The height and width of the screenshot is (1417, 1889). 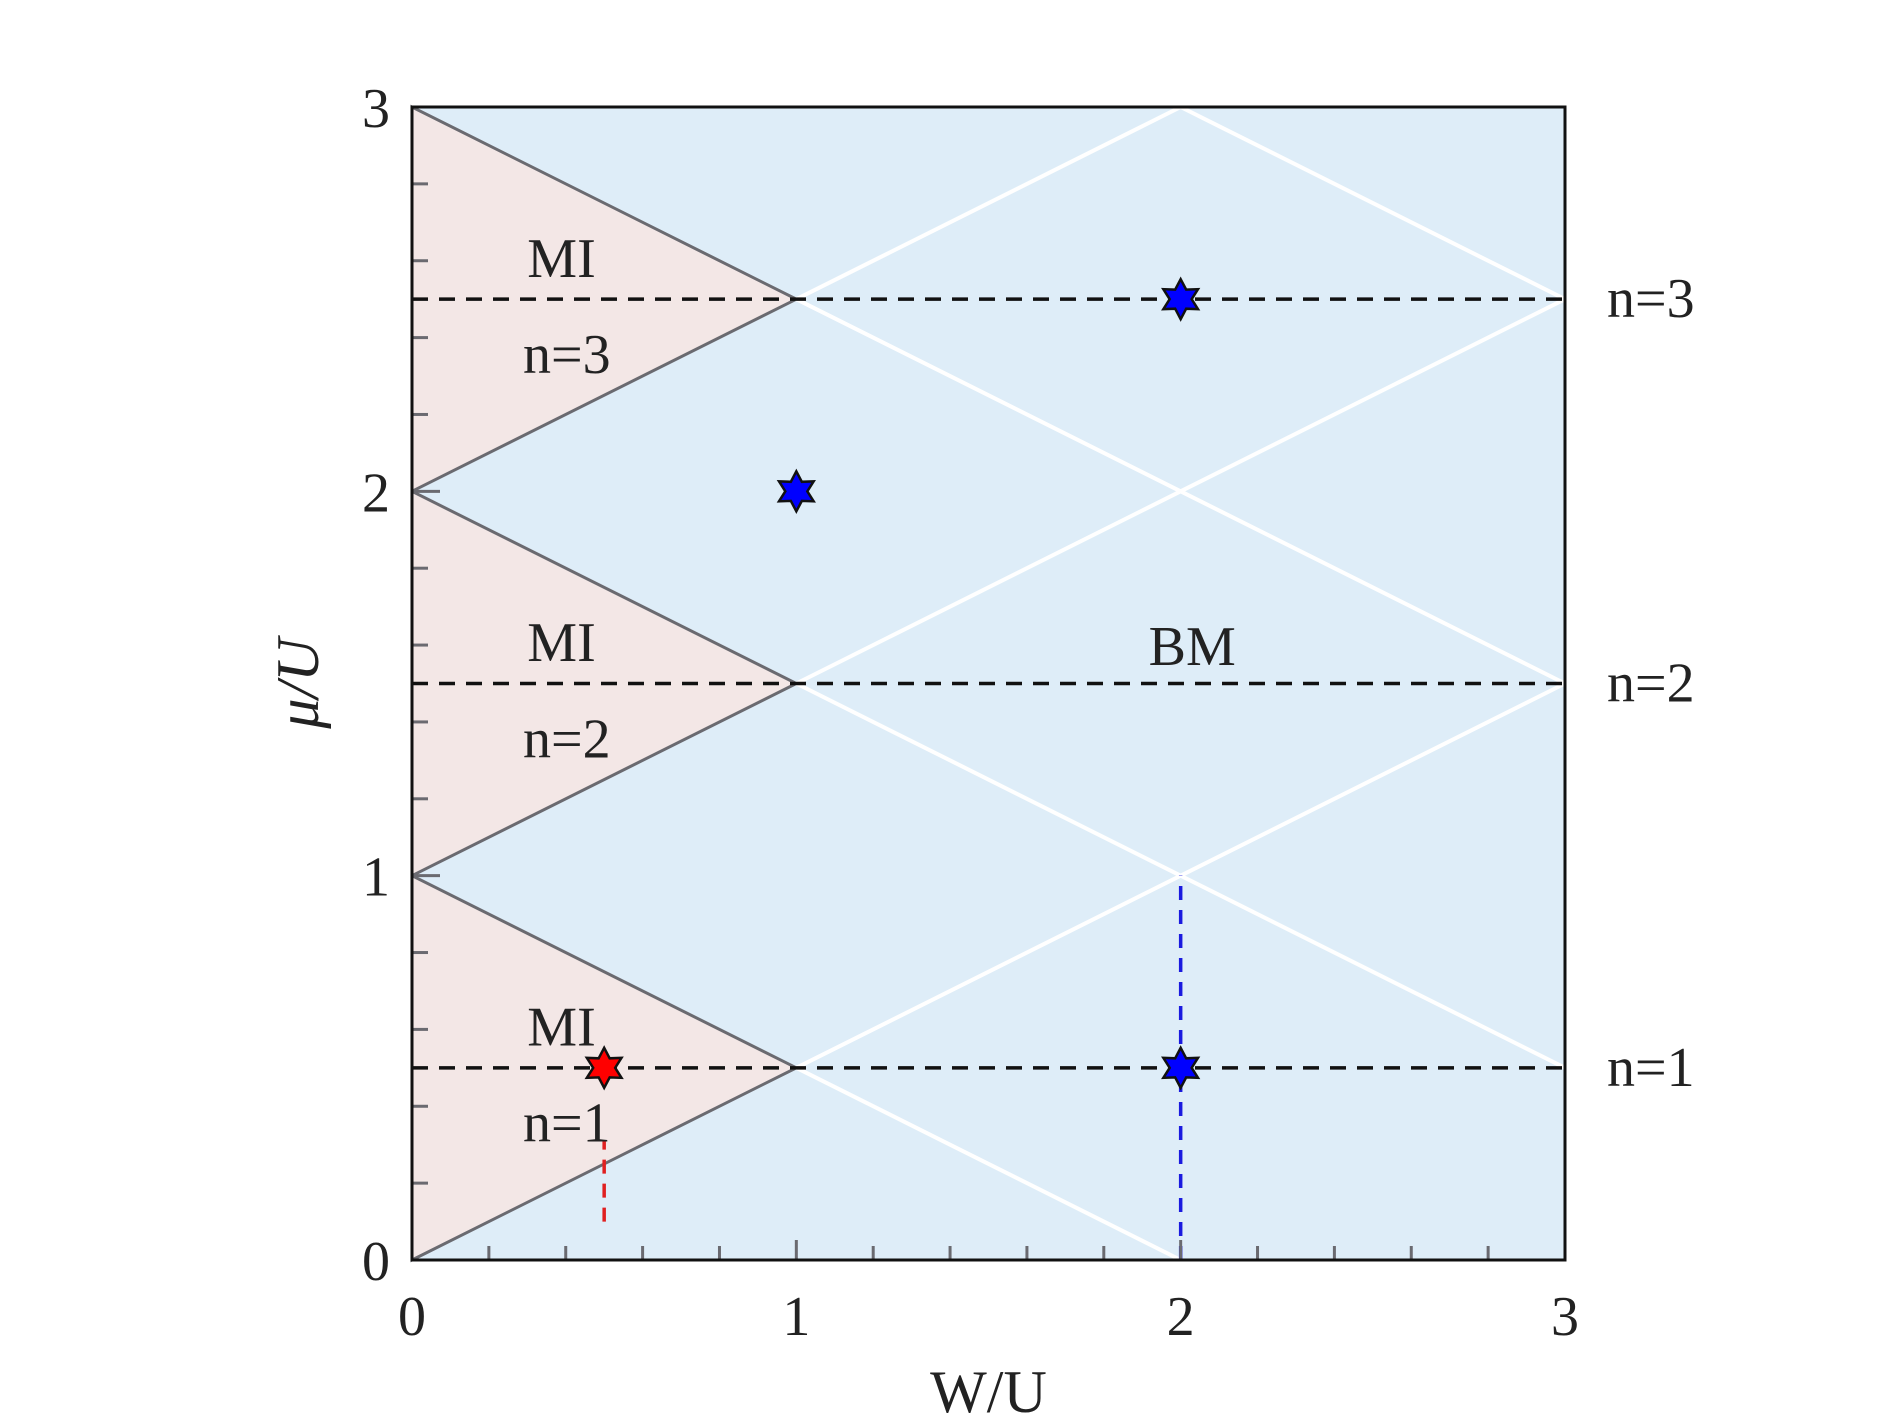 I want to click on region-sublabel-n=1: n=1, so click(x=567, y=1124).